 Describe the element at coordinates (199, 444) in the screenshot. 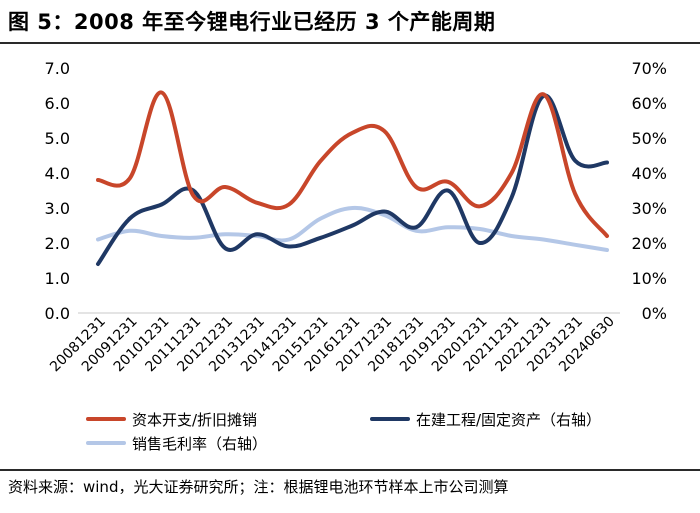

I see `legend-label-gross-margin: 销售毛利率（右轴）` at that location.